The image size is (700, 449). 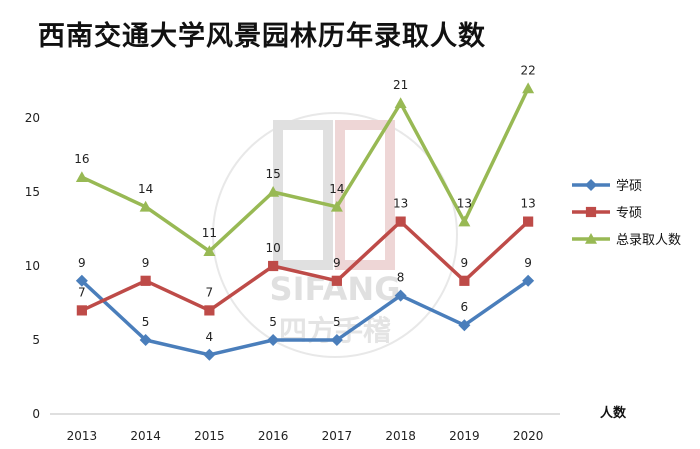 What do you see at coordinates (36, 340) in the screenshot?
I see `y-tick-label: 5` at bounding box center [36, 340].